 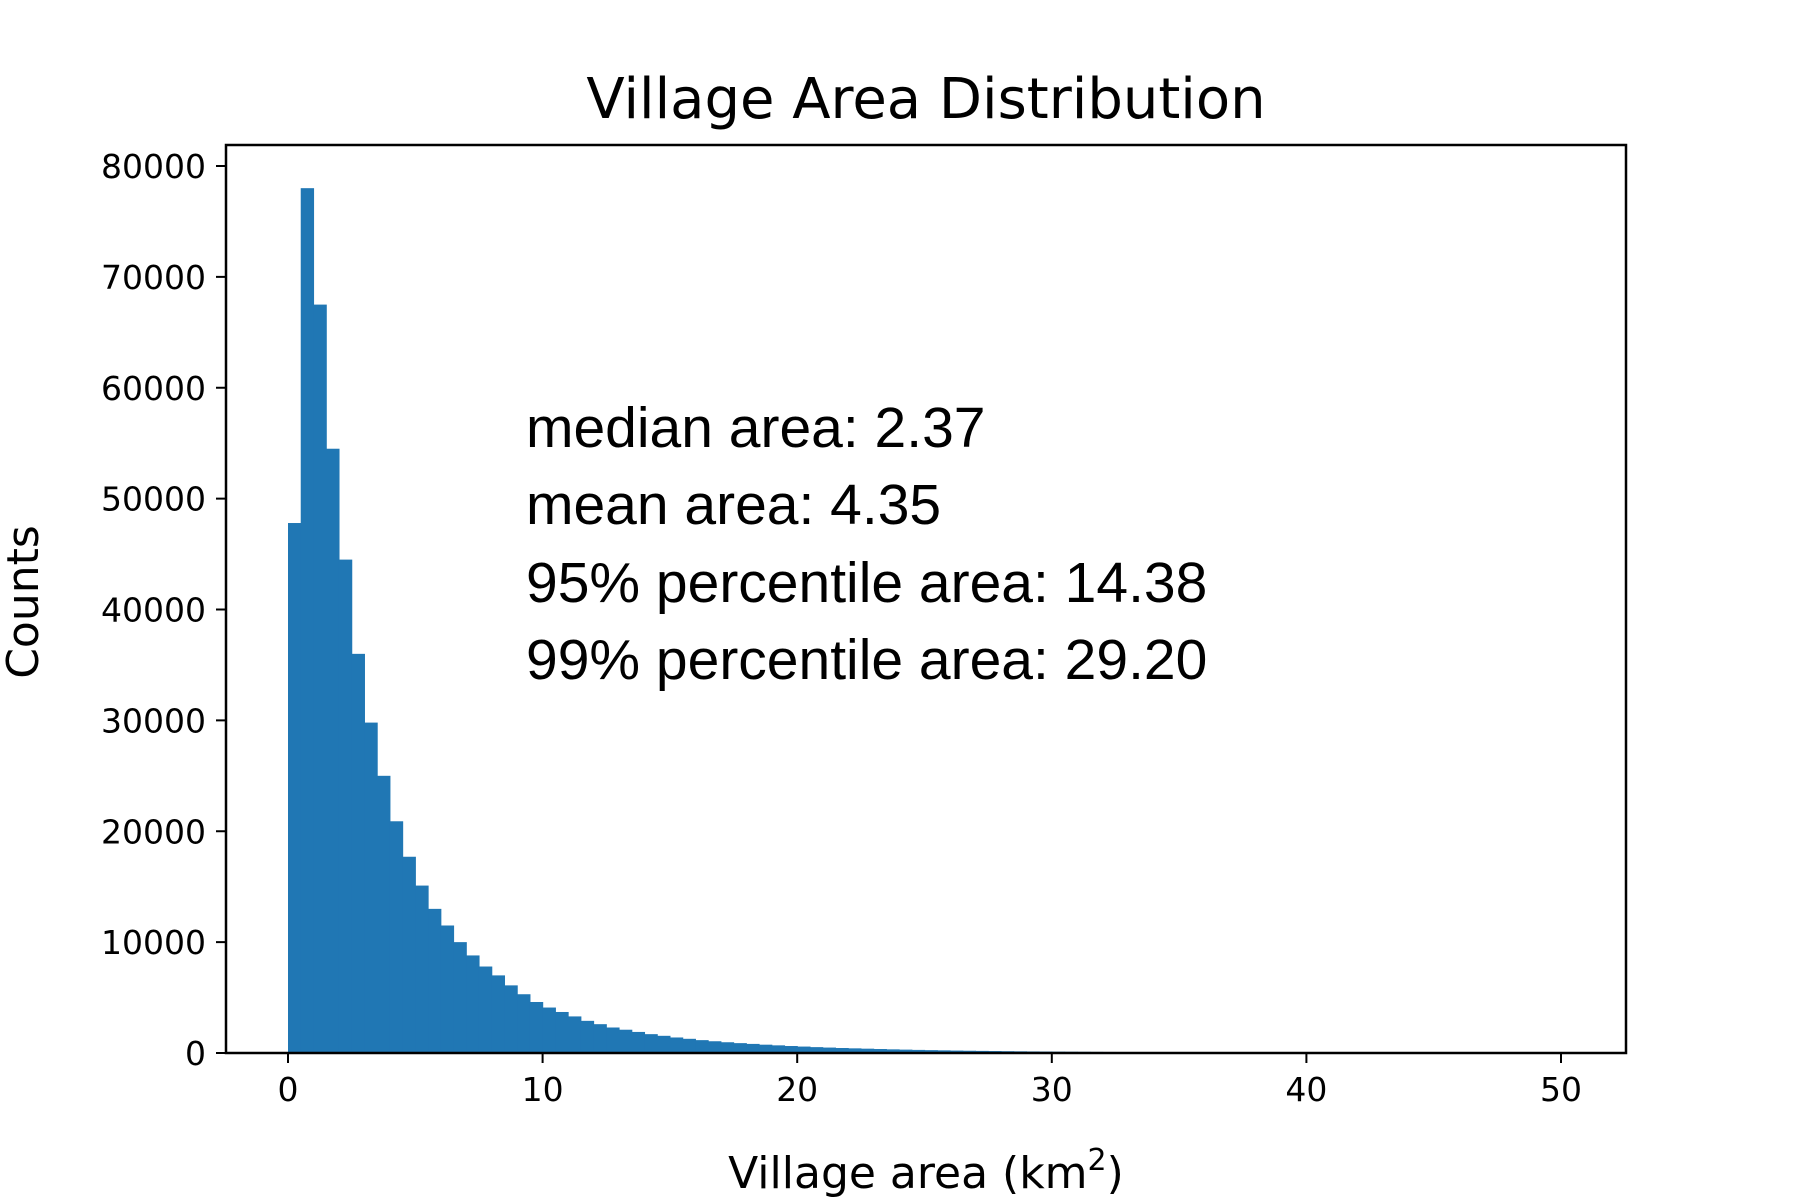 What do you see at coordinates (1561, 1089) in the screenshot?
I see `x-tick-label: 50` at bounding box center [1561, 1089].